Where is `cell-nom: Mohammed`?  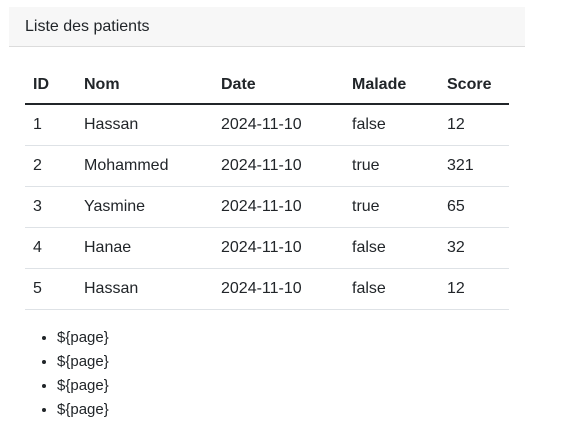
cell-nom: Mohammed is located at coordinates (144, 166).